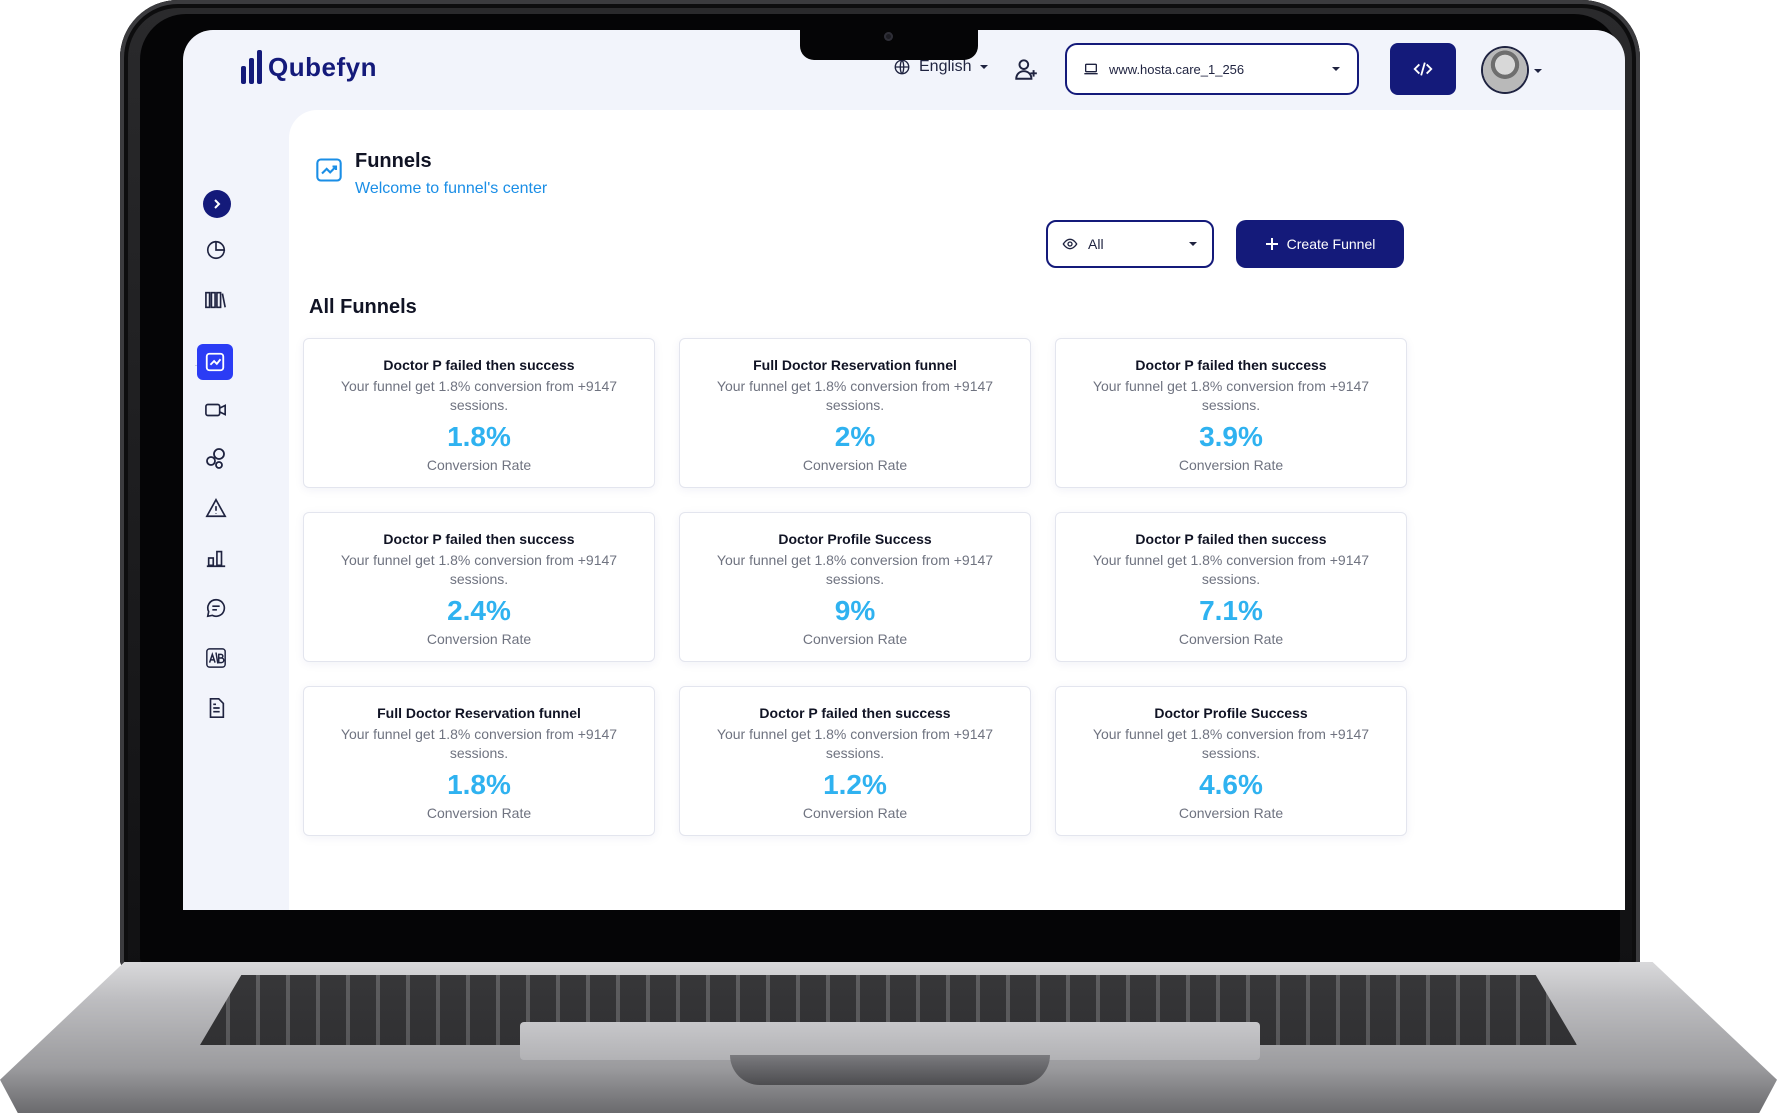 The width and height of the screenshot is (1777, 1113). I want to click on laptop-trackpad, so click(890, 1041).